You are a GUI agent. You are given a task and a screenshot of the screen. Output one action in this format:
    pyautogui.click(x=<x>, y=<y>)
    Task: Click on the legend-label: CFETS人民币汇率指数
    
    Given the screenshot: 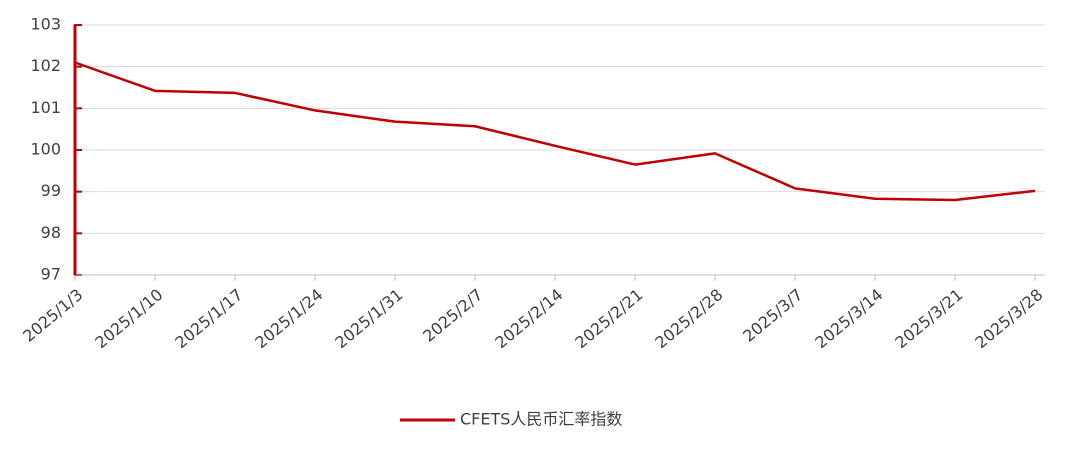 What is the action you would take?
    pyautogui.click(x=541, y=419)
    